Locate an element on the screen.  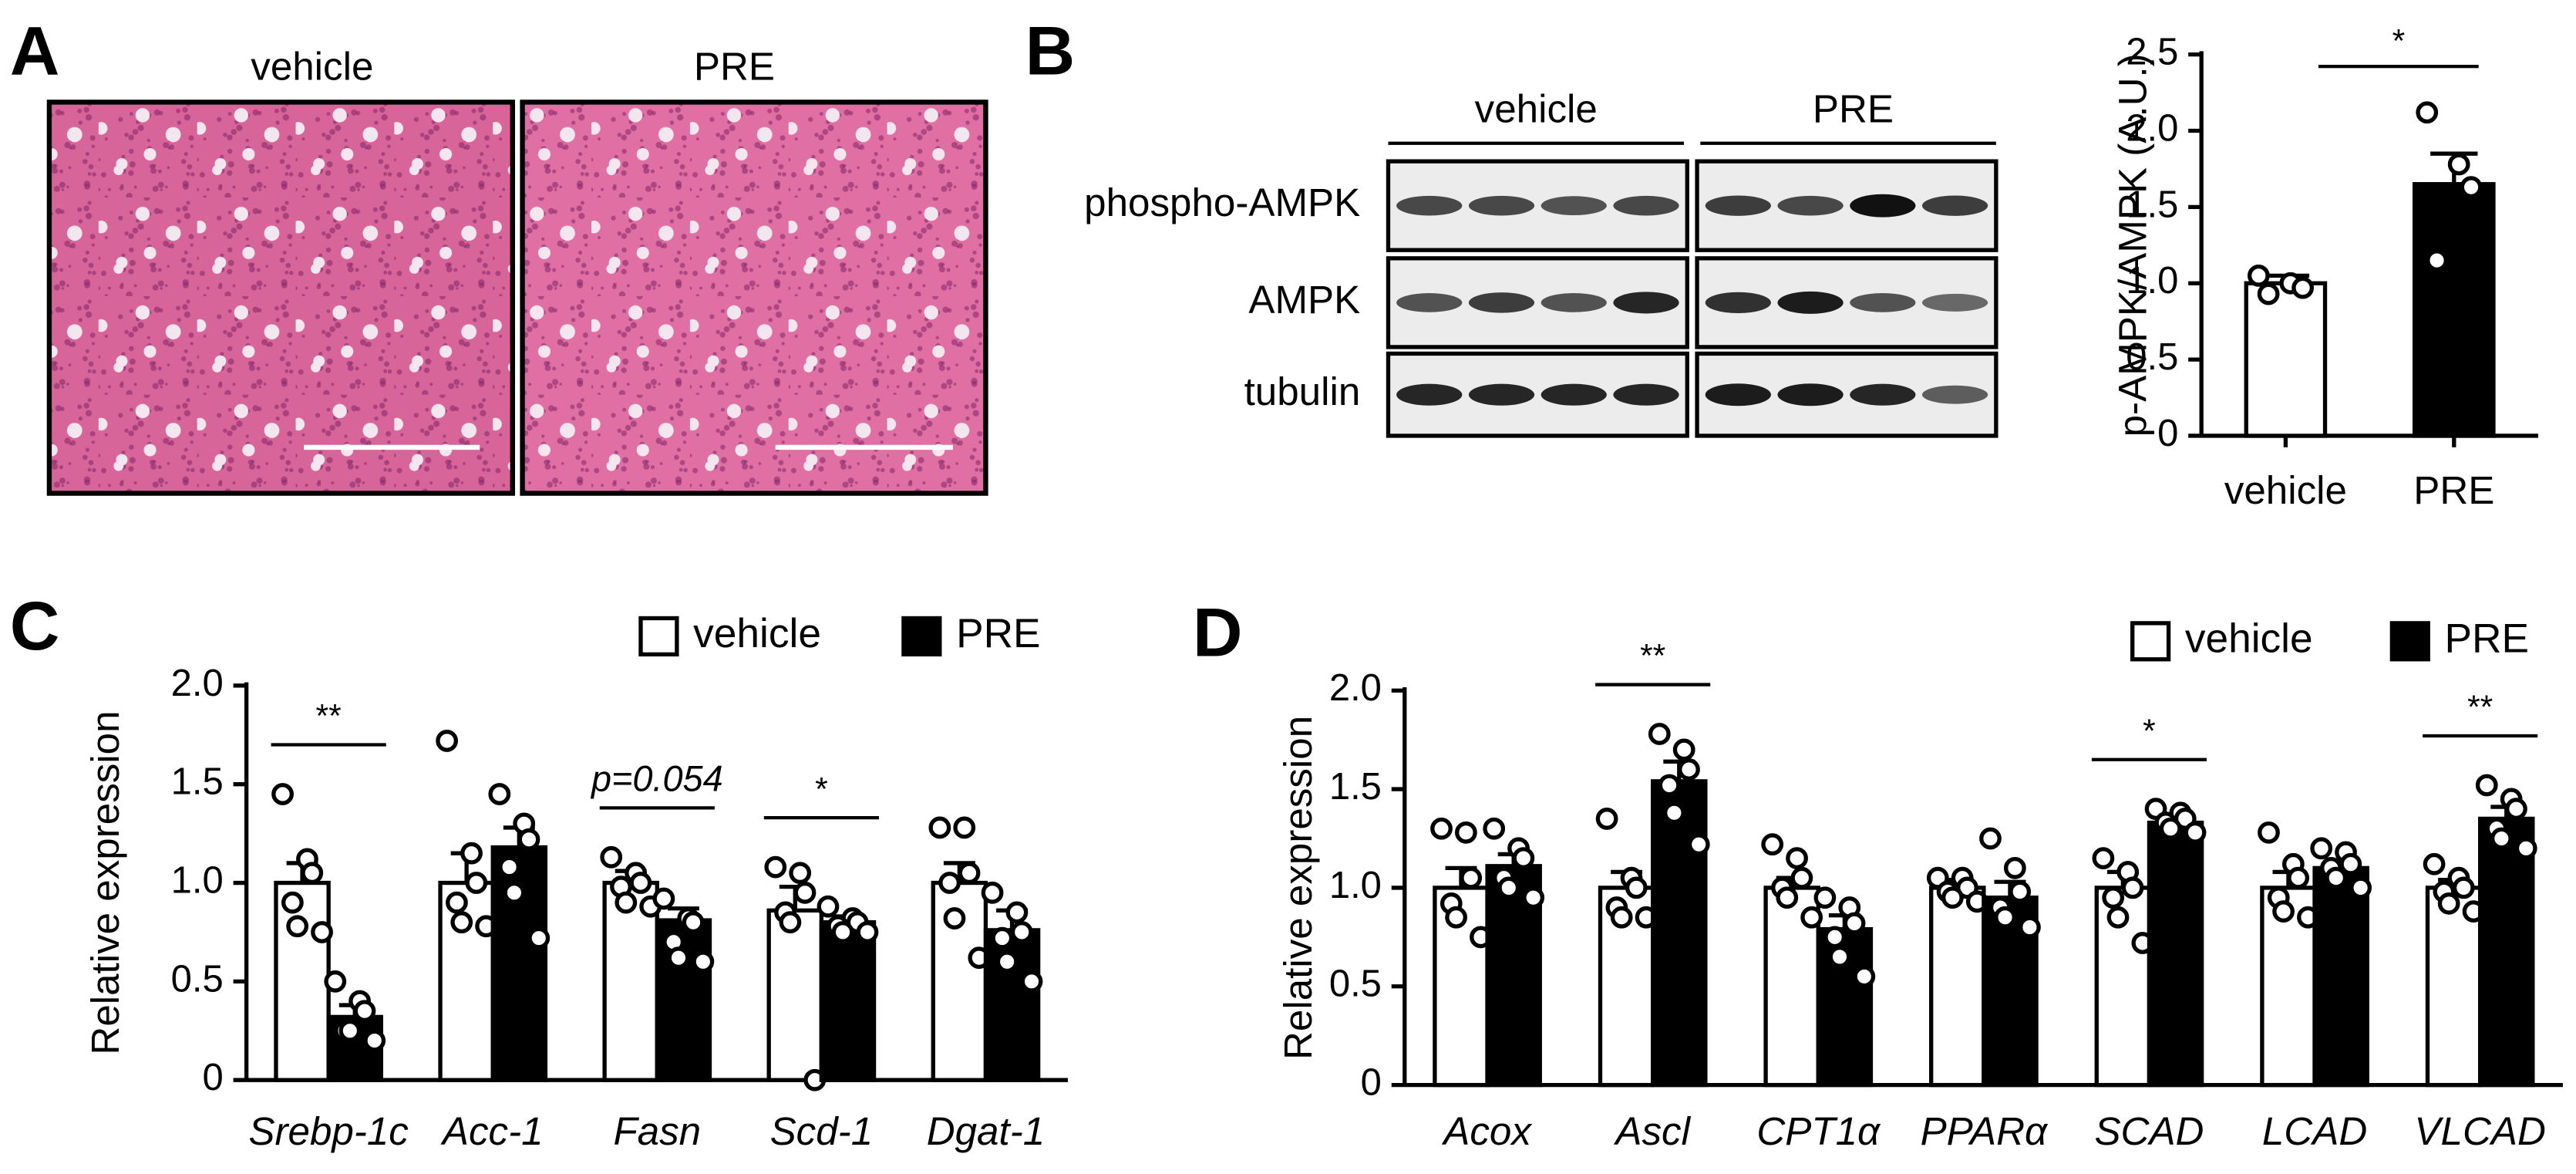
x-tick-label: vehicle is located at coordinates (2285, 490).